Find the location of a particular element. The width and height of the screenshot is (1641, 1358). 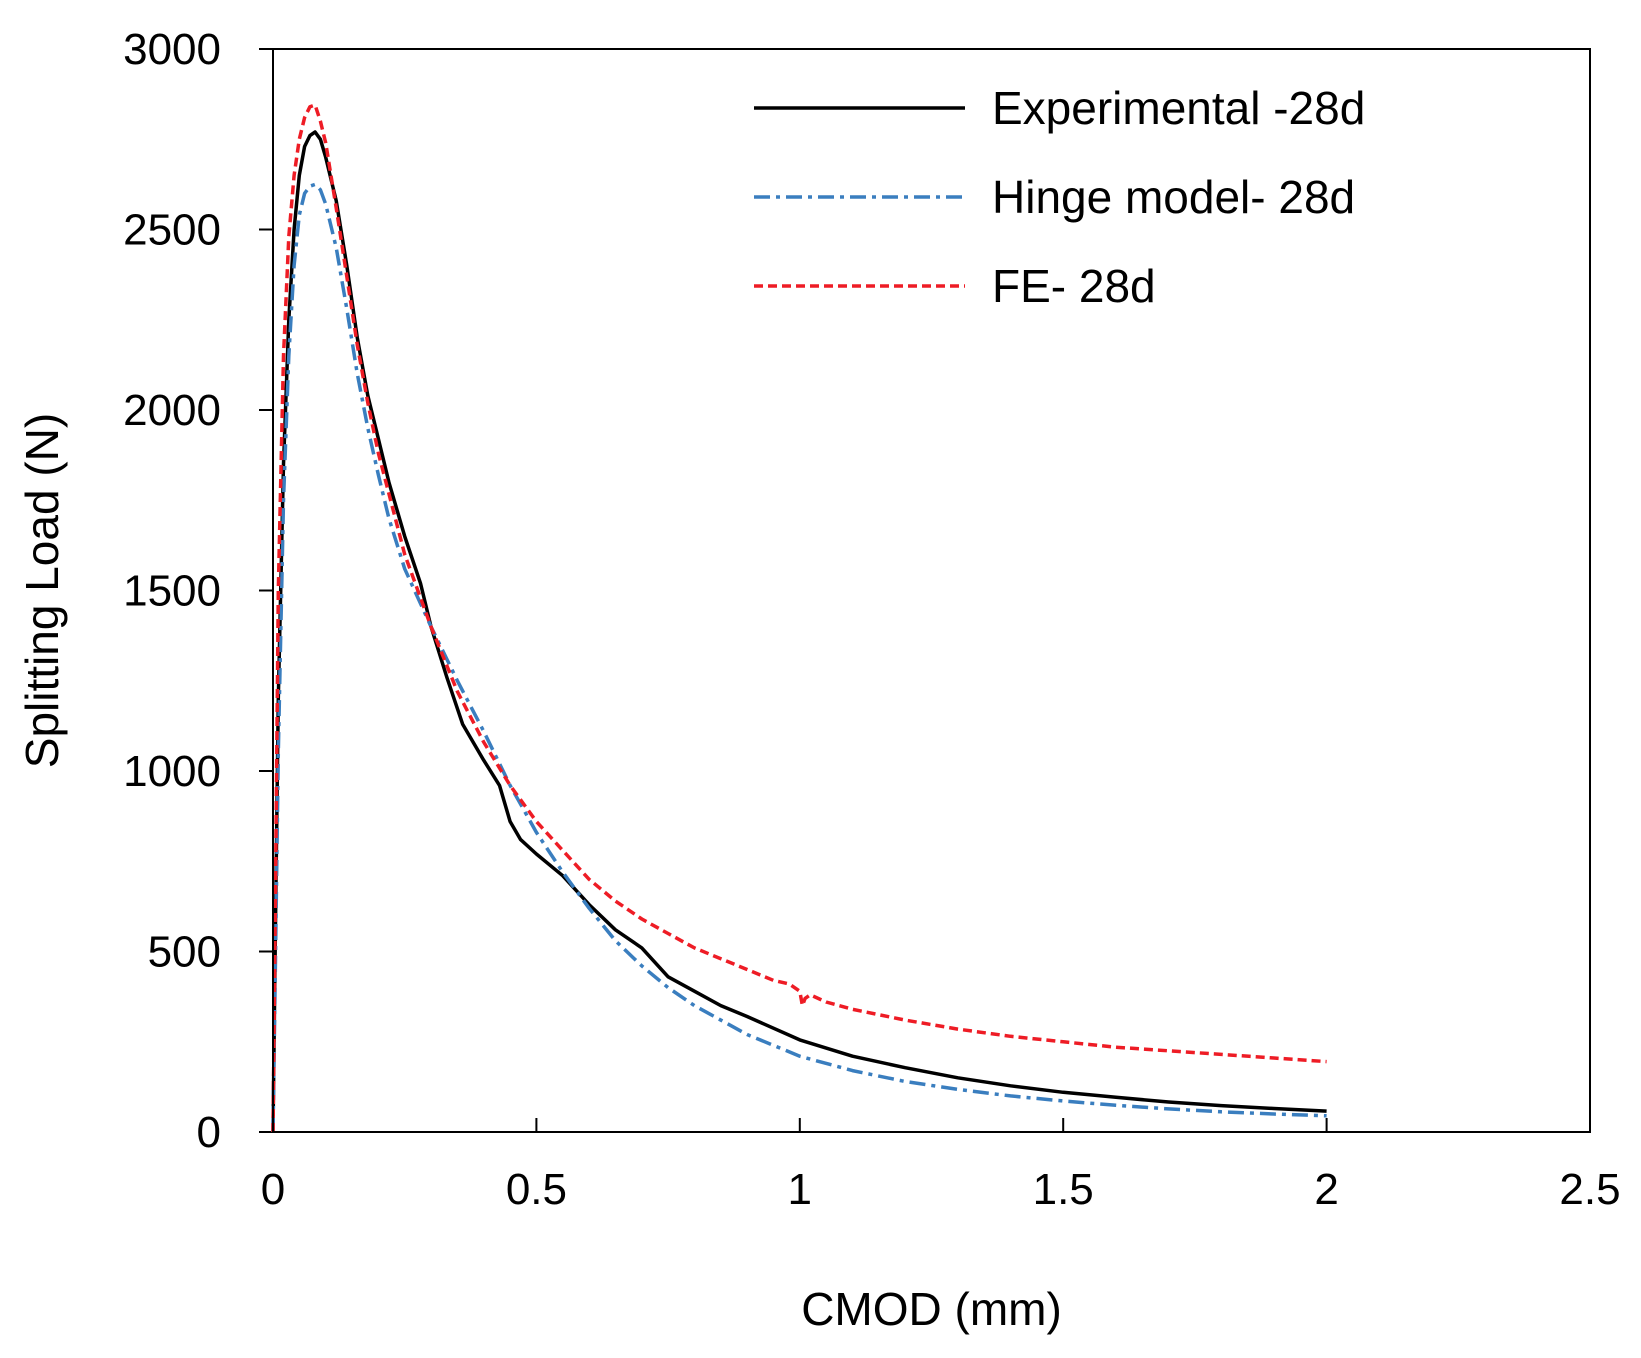

x-tick-label: 0.5 is located at coordinates (536, 1189).